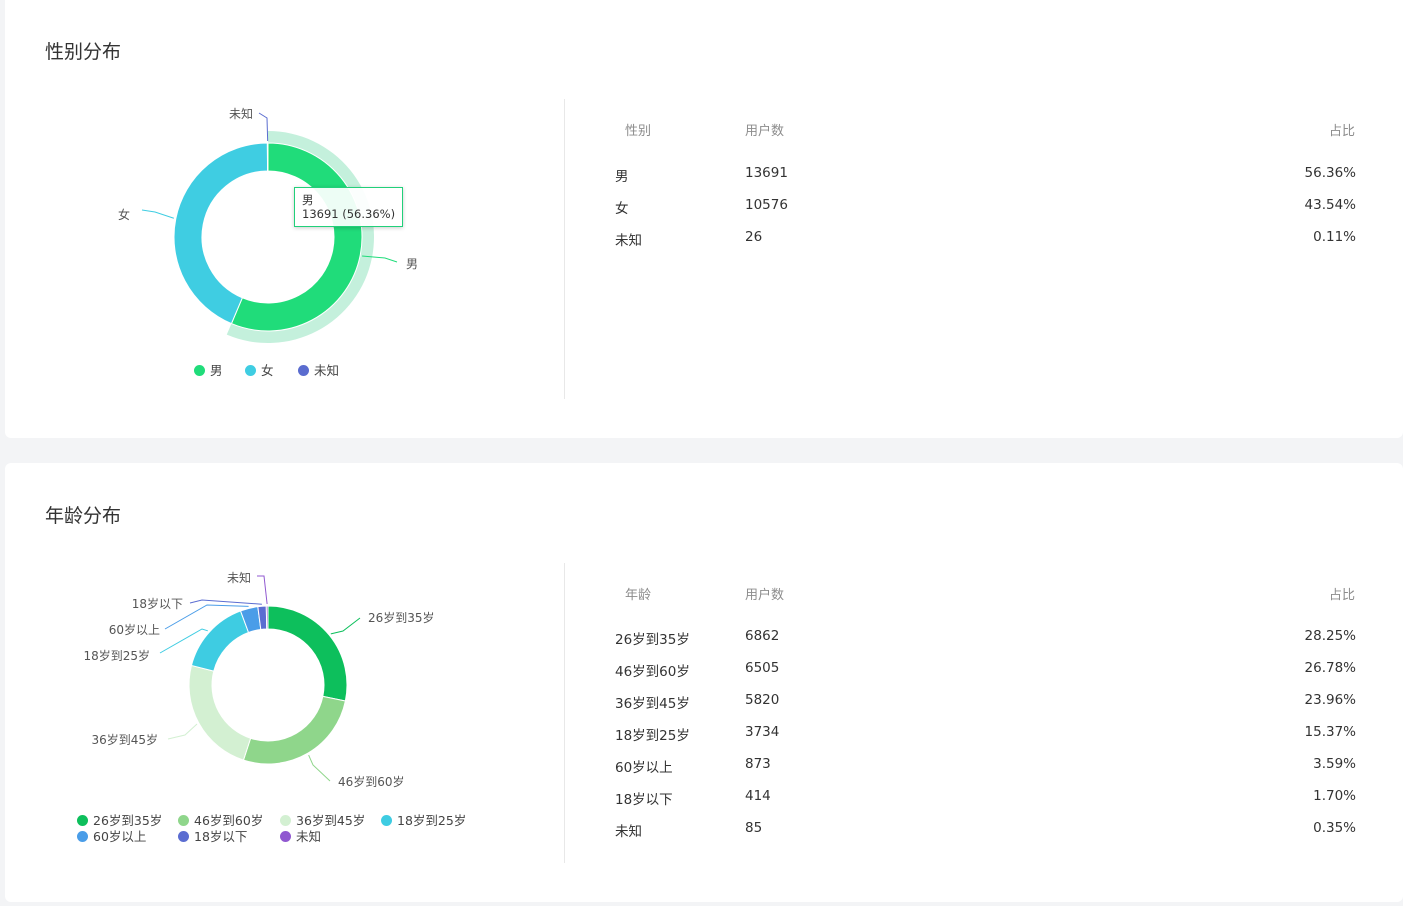  I want to click on cell-users: 26, so click(754, 237).